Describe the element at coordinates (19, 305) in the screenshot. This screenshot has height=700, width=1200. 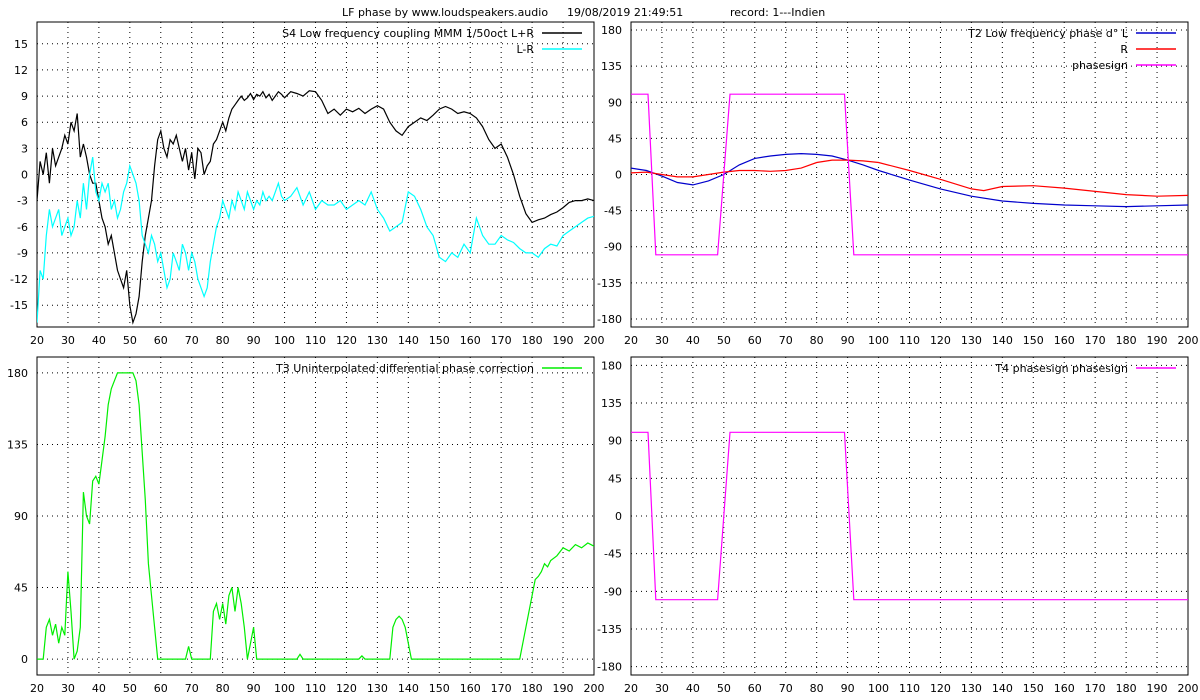
I see `y-tick-label: -15` at that location.